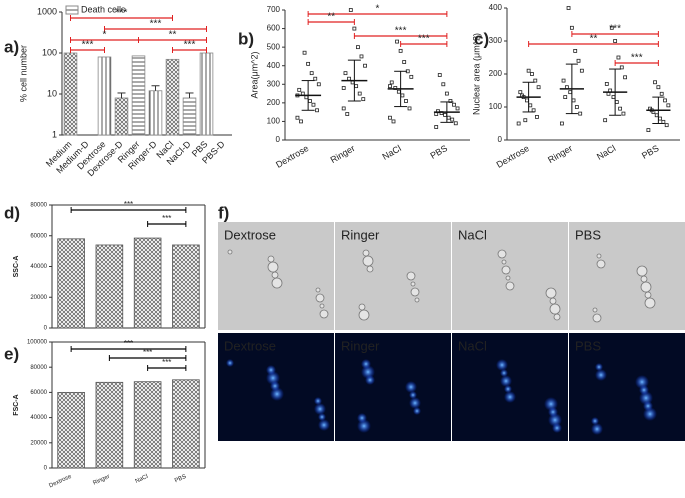  I want to click on y-axis-label: % cell number, so click(23, 73).